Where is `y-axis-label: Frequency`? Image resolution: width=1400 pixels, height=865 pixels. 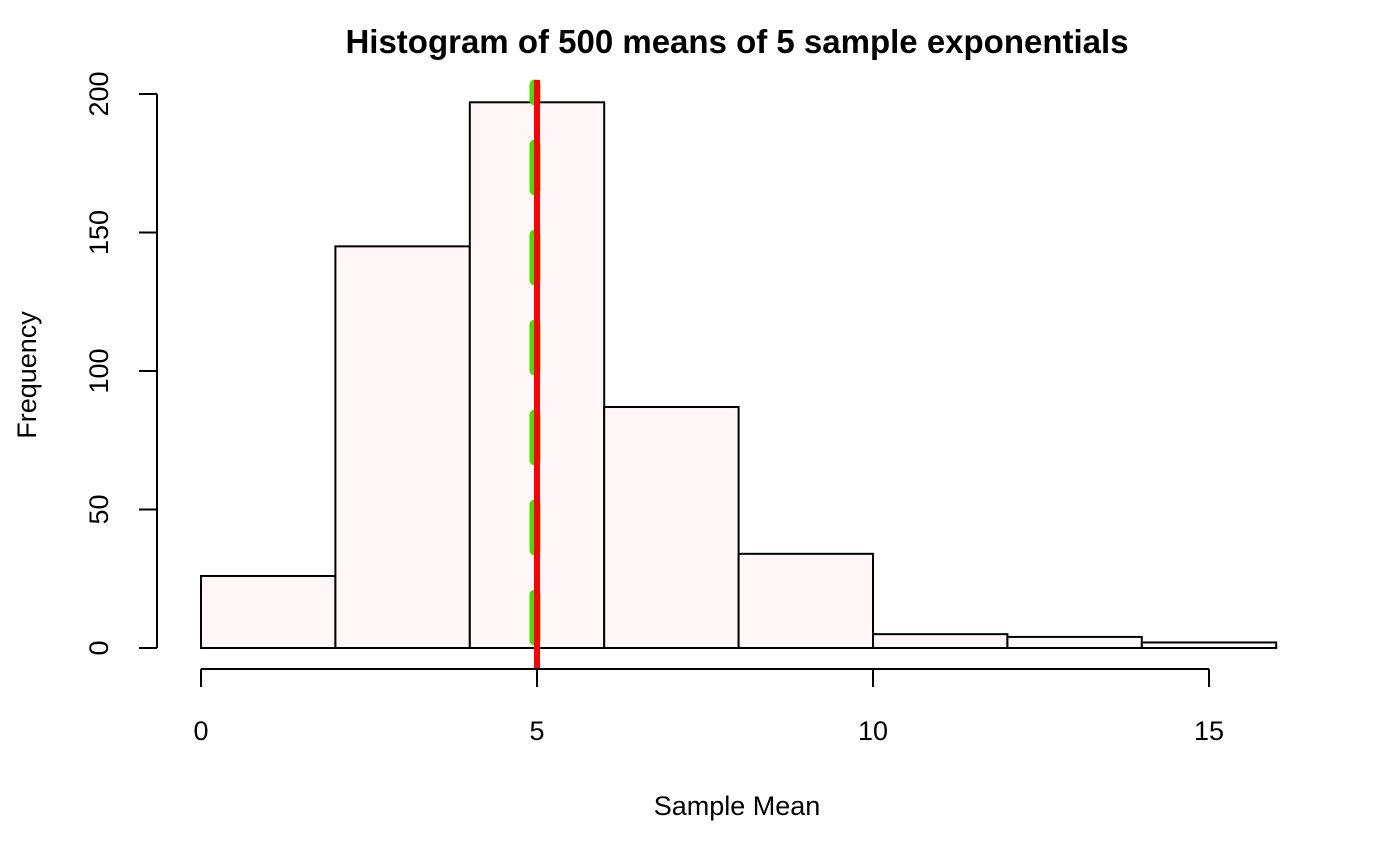
y-axis-label: Frequency is located at coordinates (27, 375).